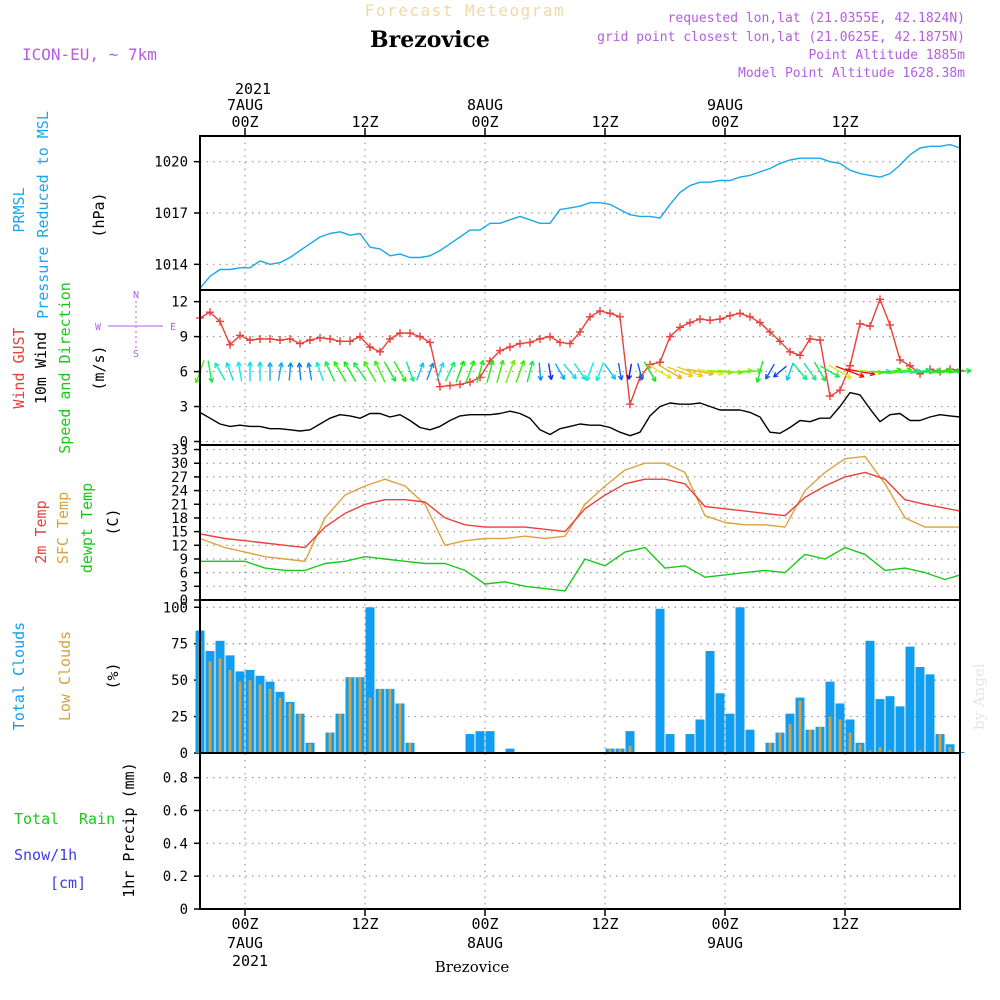 This screenshot has width=1000, height=1000. Describe the element at coordinates (175, 877) in the screenshot. I see `precip-y-tick-label: 0.2` at that location.